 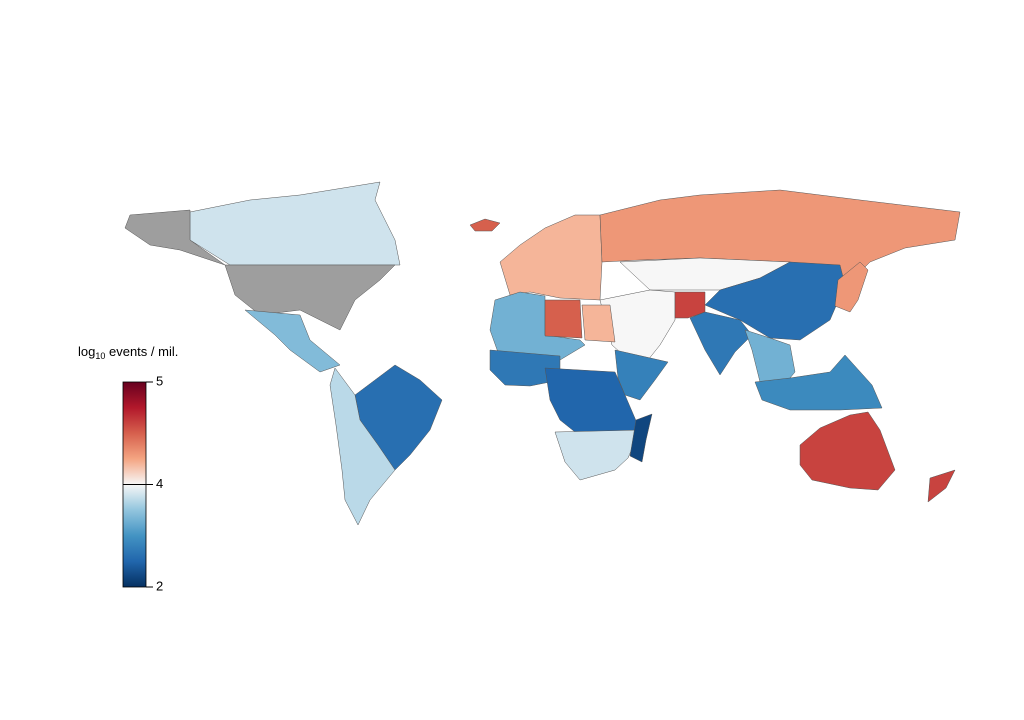 I want to click on colorbar-tick-label: 2, so click(x=159, y=585).